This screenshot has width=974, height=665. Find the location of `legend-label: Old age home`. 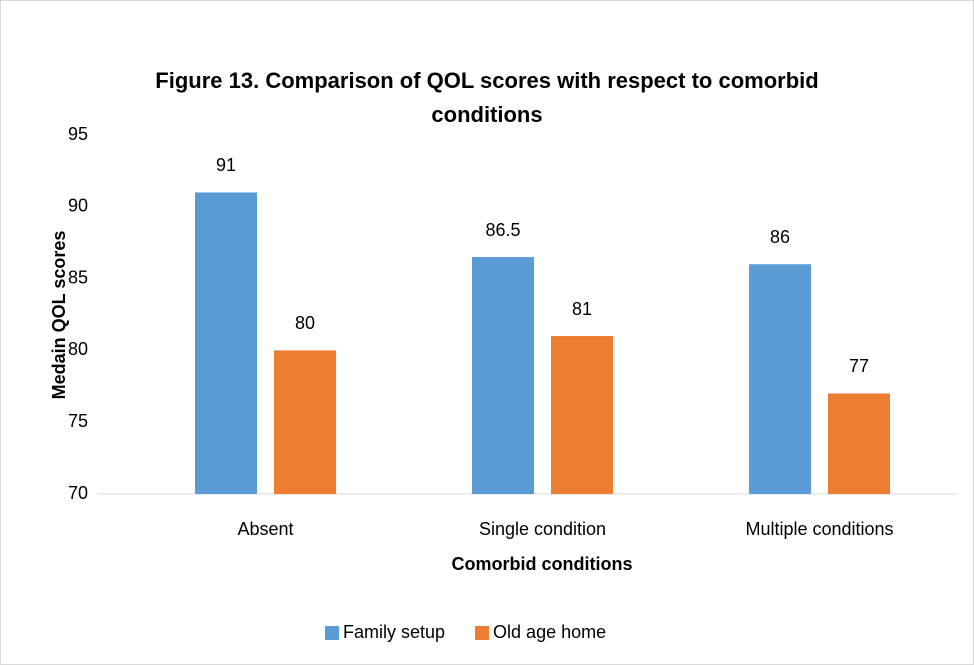

legend-label: Old age home is located at coordinates (549, 632).